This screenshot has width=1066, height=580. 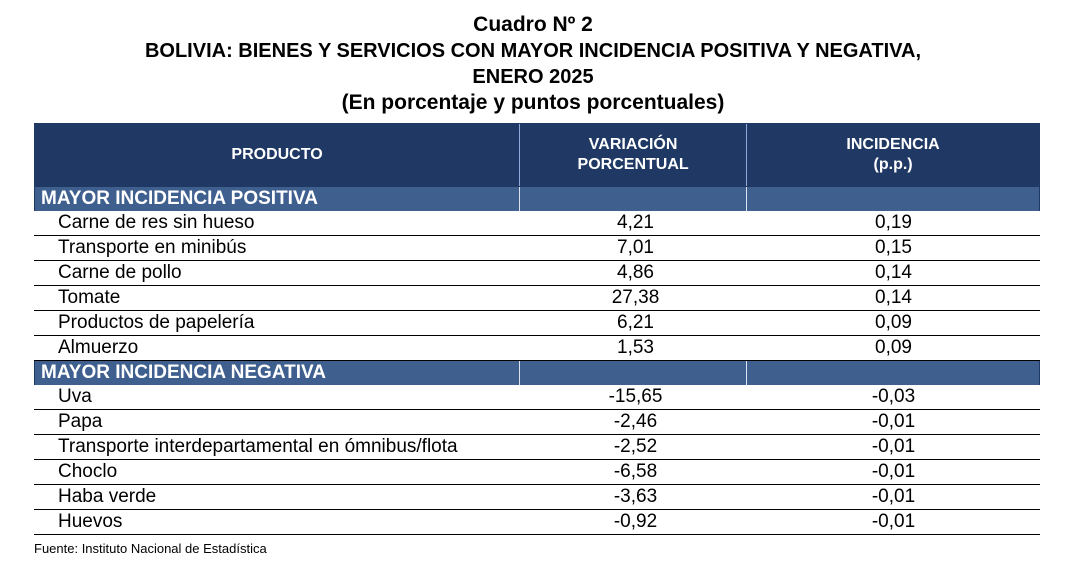 What do you see at coordinates (537, 522) in the screenshot?
I see `table-row: Huevos -0,92 -0,01` at bounding box center [537, 522].